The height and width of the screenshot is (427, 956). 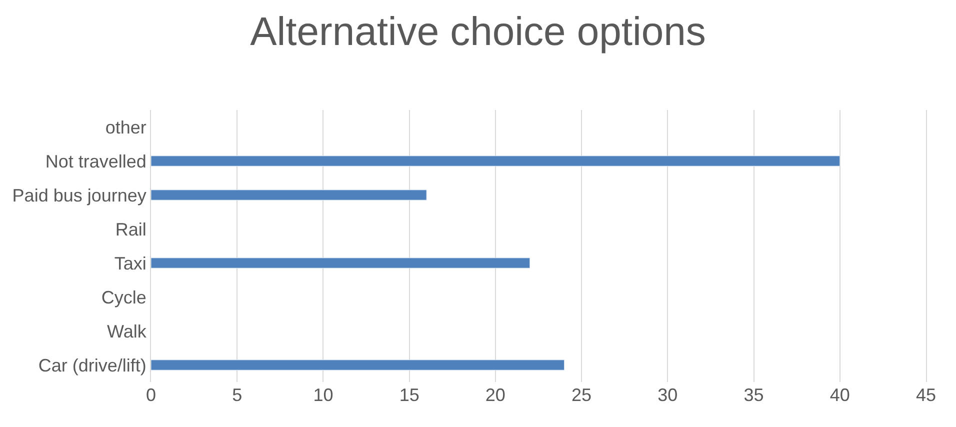 I want to click on y-tick-label: Cycle, so click(x=123, y=297).